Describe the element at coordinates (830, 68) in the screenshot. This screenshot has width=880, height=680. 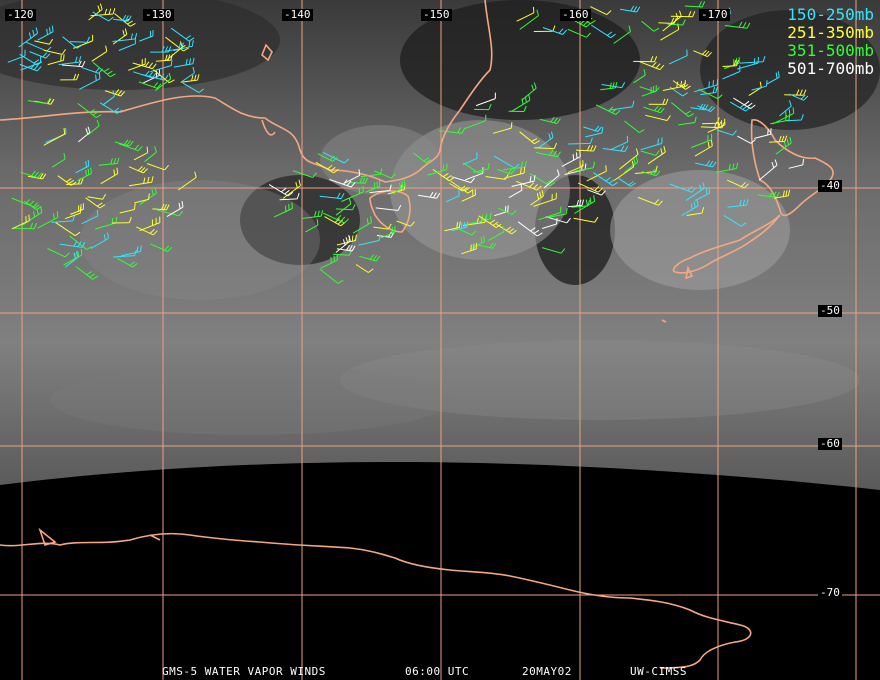
I see `legend-entry-501-700mb: 501-700mb` at that location.